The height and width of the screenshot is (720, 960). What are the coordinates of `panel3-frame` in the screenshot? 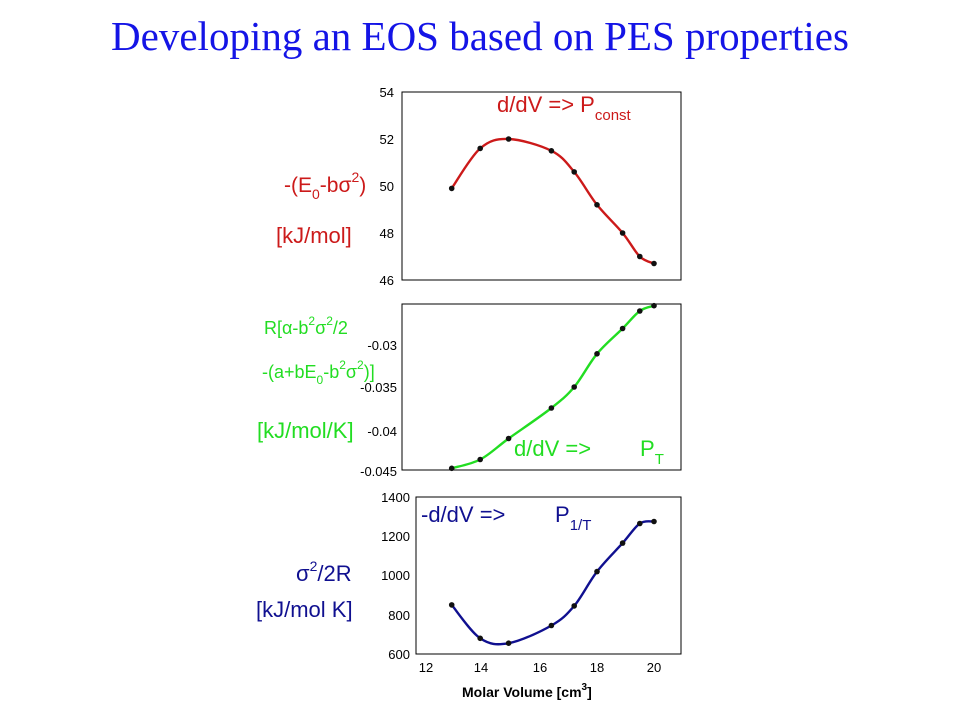 It's located at (548, 575).